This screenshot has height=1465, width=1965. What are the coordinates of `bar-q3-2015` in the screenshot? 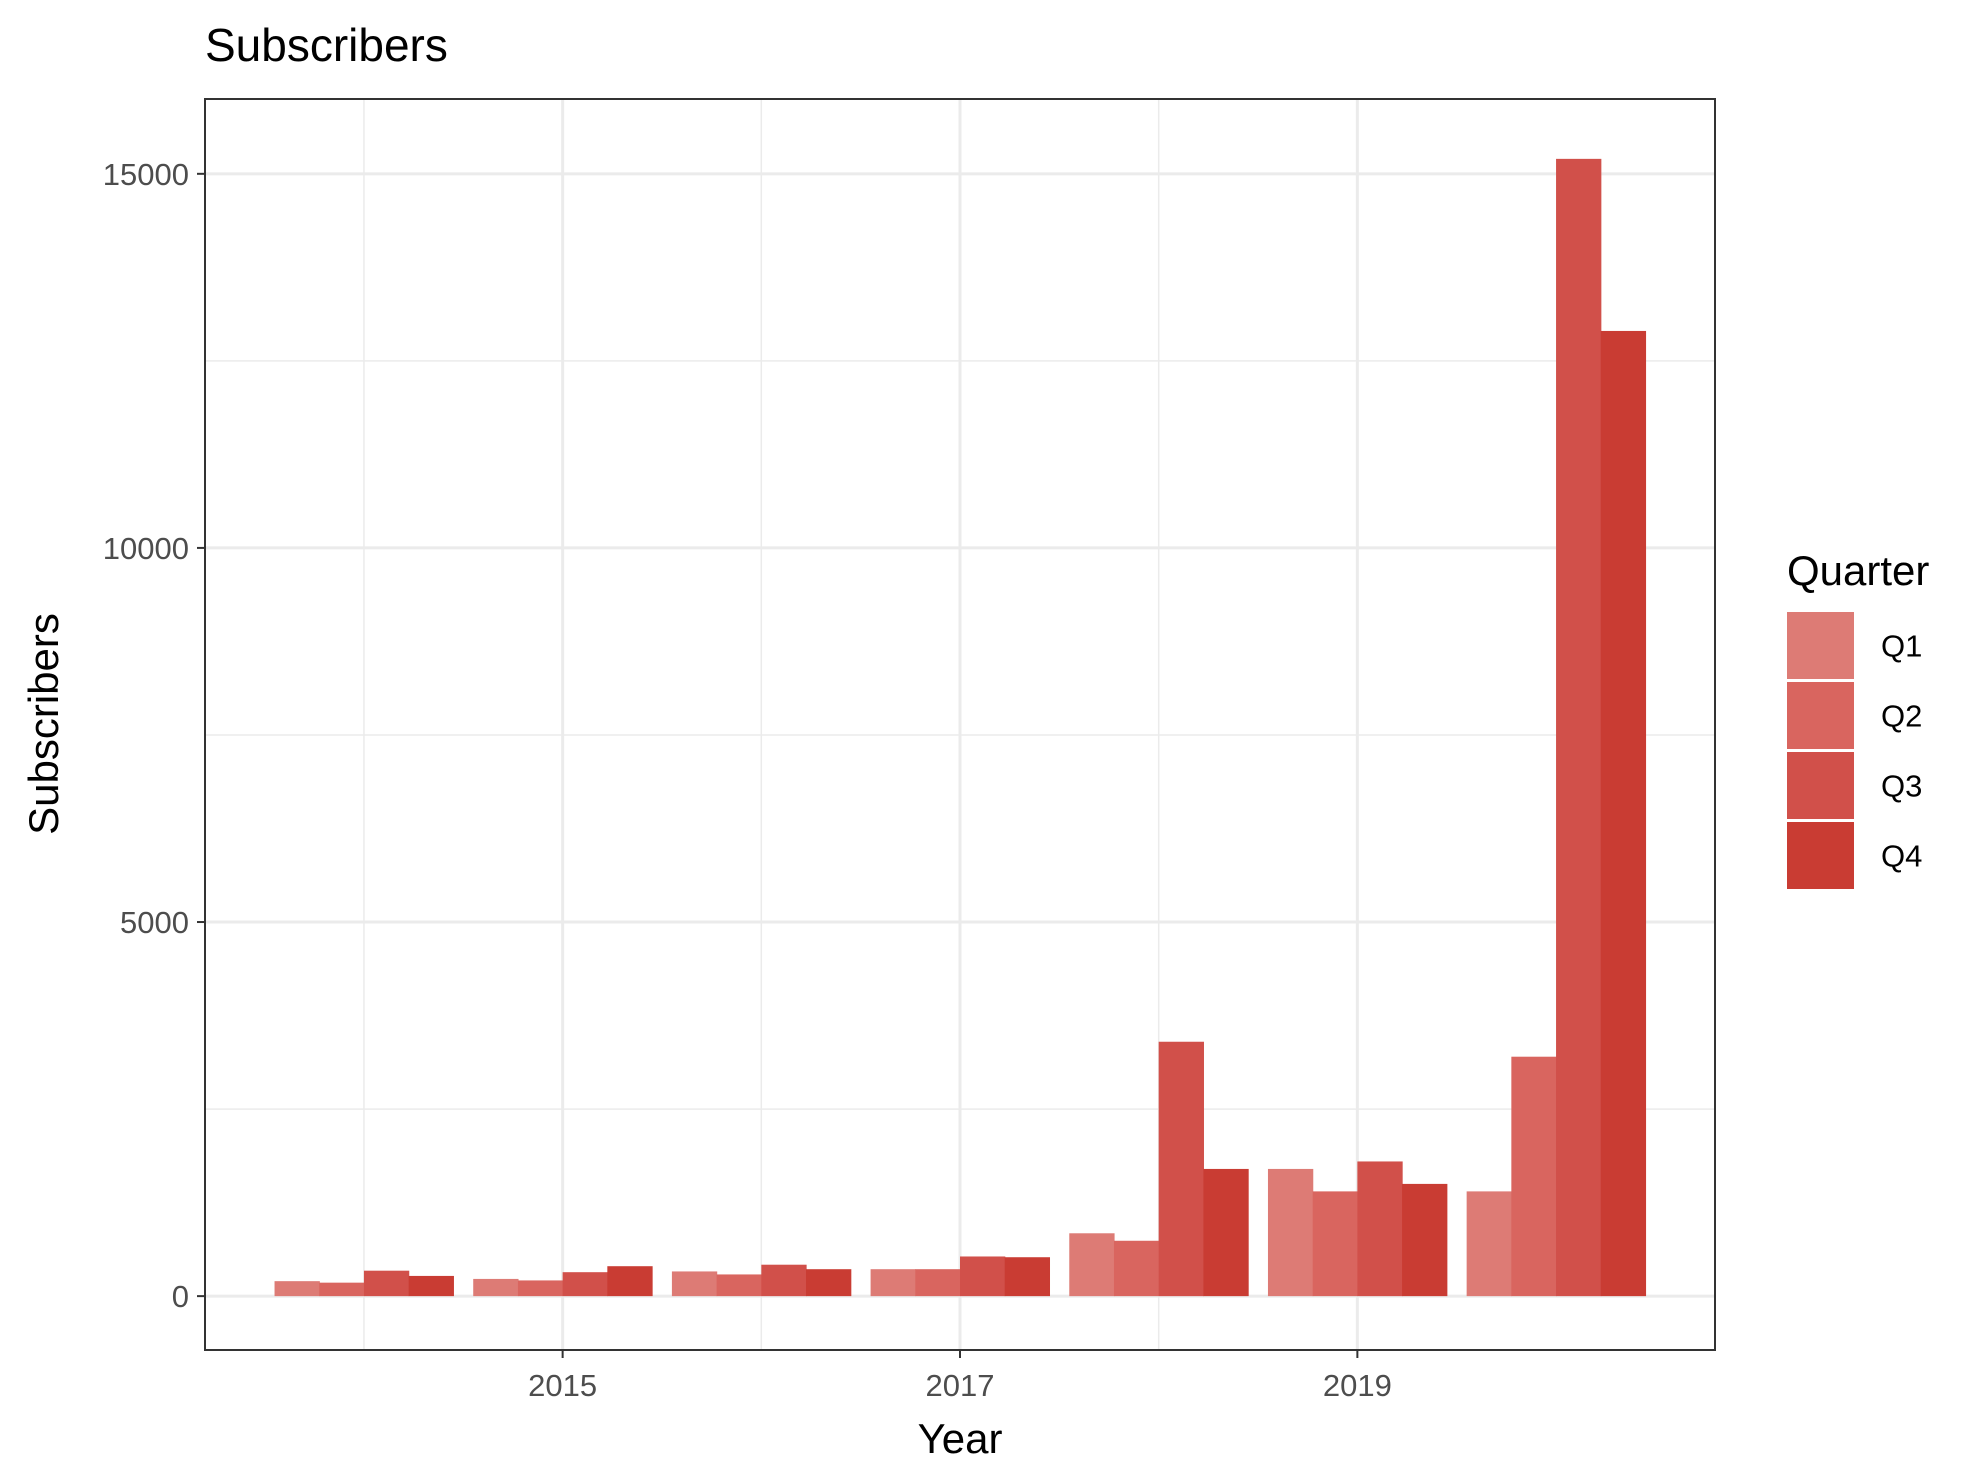 It's located at (585, 1284).